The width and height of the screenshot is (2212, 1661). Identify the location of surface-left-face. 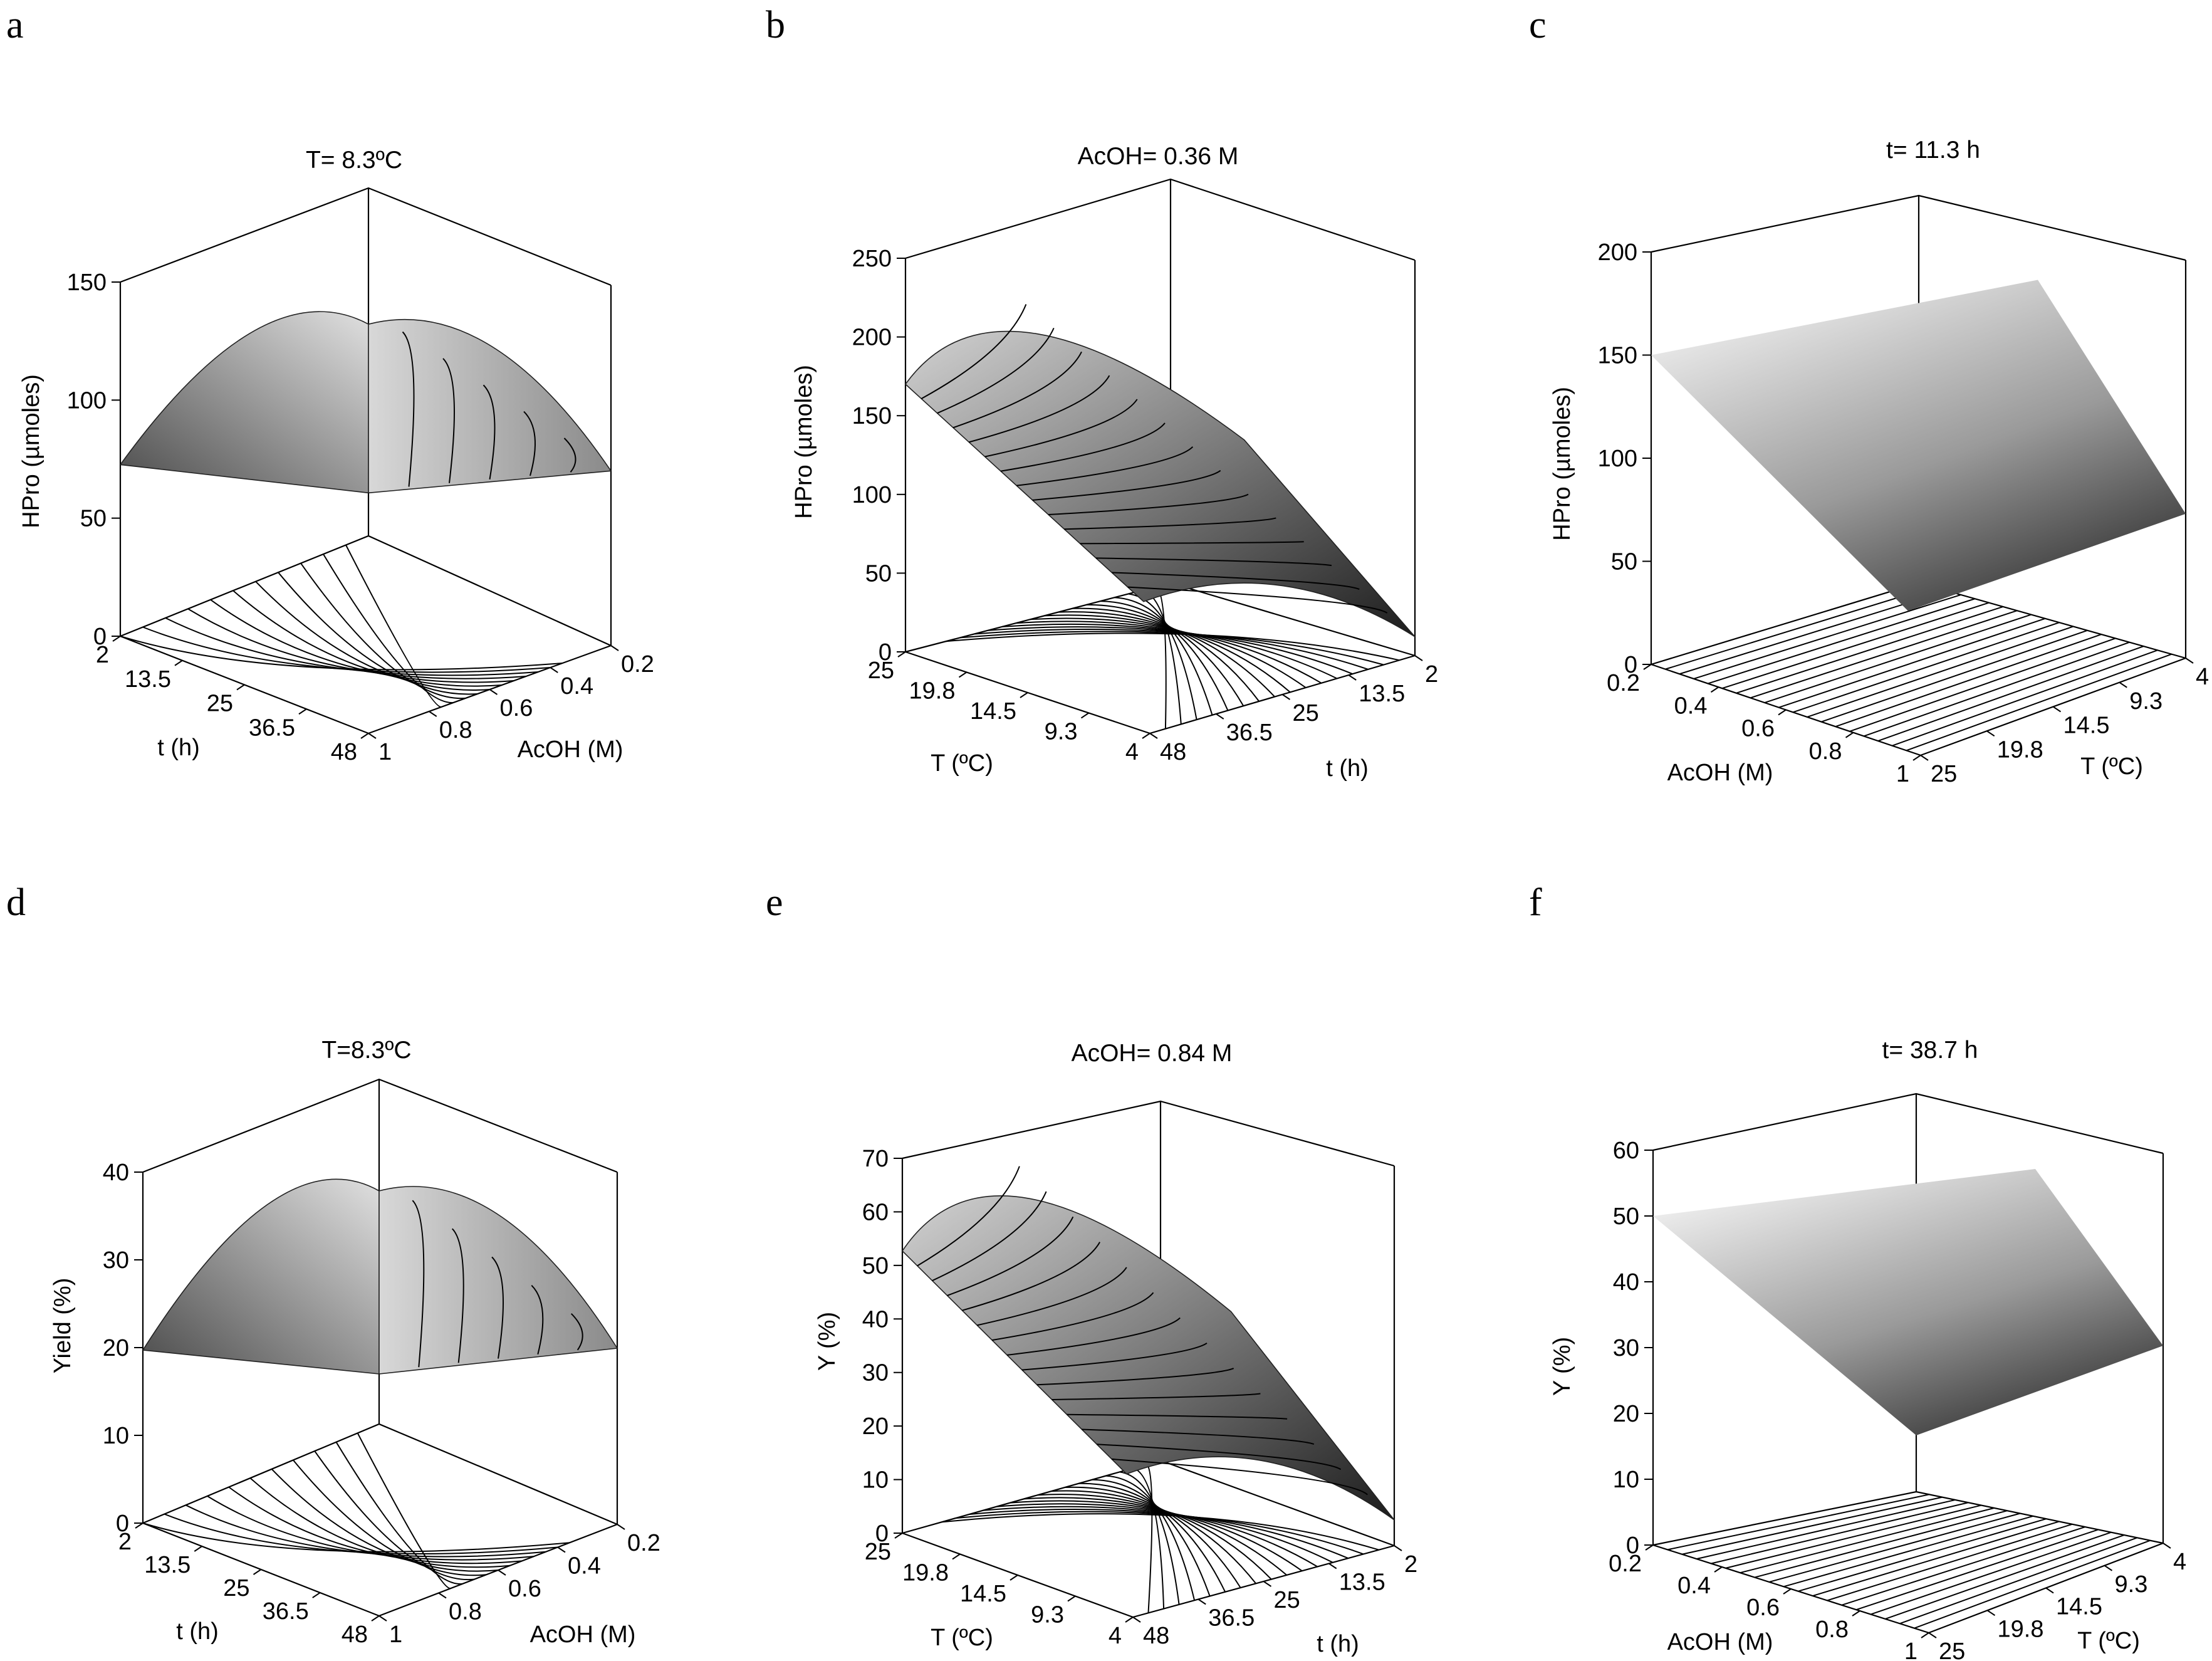
(261, 1276).